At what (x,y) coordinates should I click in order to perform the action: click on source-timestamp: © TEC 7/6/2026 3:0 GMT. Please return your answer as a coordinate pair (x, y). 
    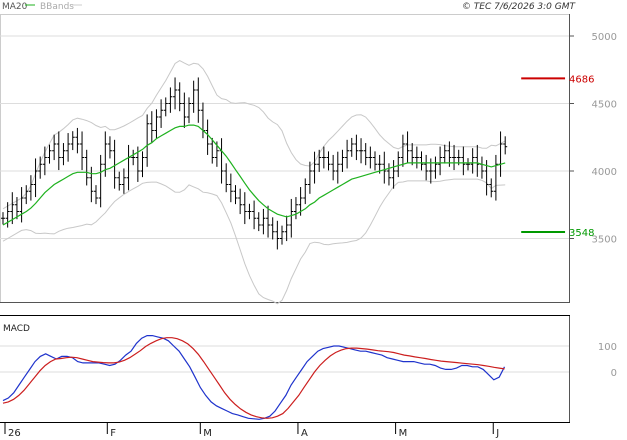
    Looking at the image, I should click on (519, 7).